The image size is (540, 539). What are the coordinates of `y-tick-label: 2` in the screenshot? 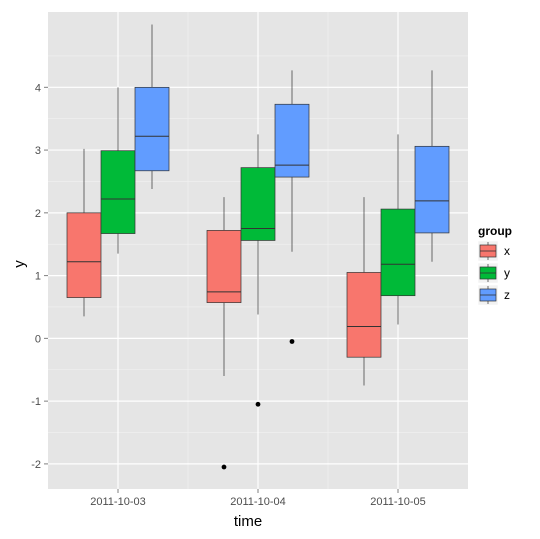 It's located at (38, 214).